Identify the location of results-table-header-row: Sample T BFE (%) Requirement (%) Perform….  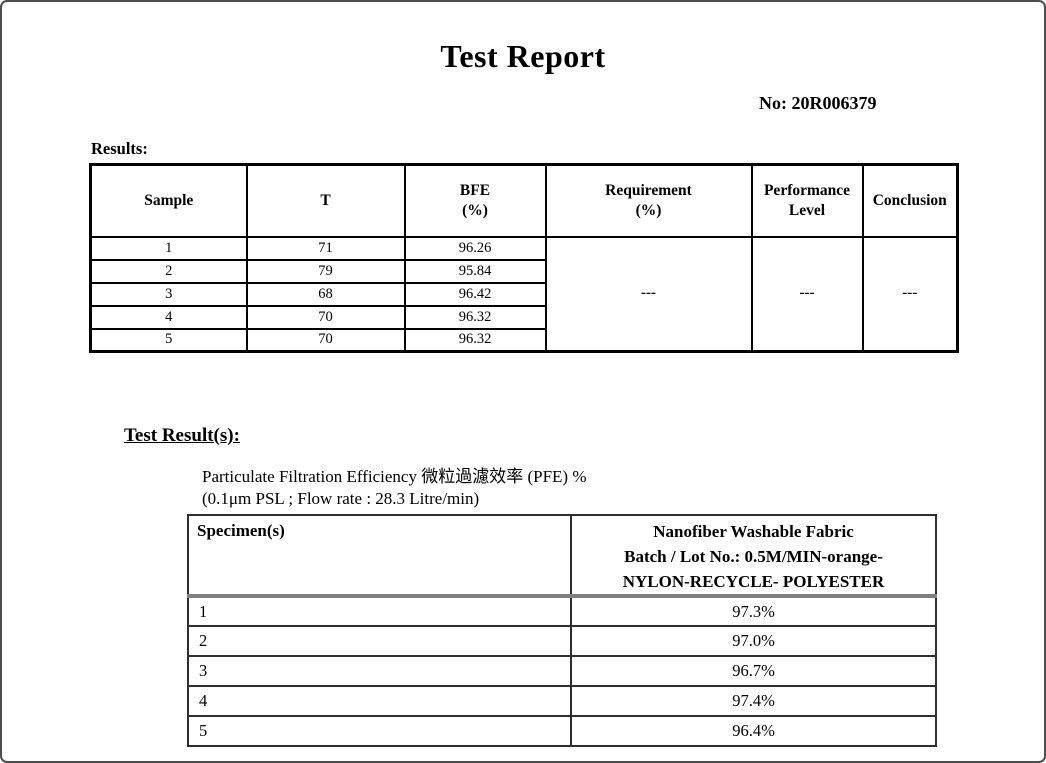
(524, 200).